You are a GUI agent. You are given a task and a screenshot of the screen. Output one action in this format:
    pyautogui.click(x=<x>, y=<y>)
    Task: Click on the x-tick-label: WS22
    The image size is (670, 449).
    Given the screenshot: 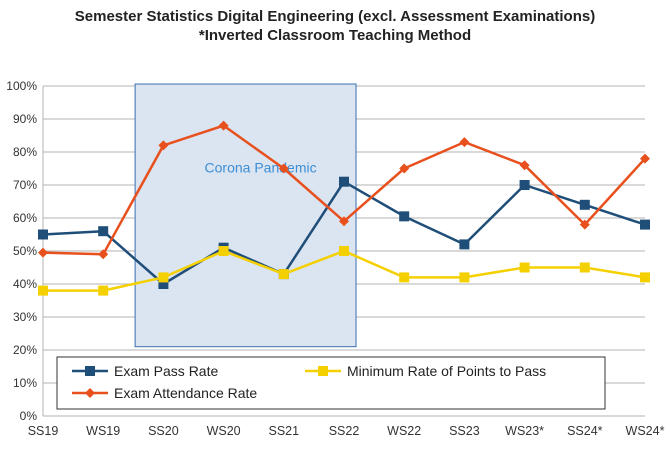 What is the action you would take?
    pyautogui.click(x=404, y=431)
    